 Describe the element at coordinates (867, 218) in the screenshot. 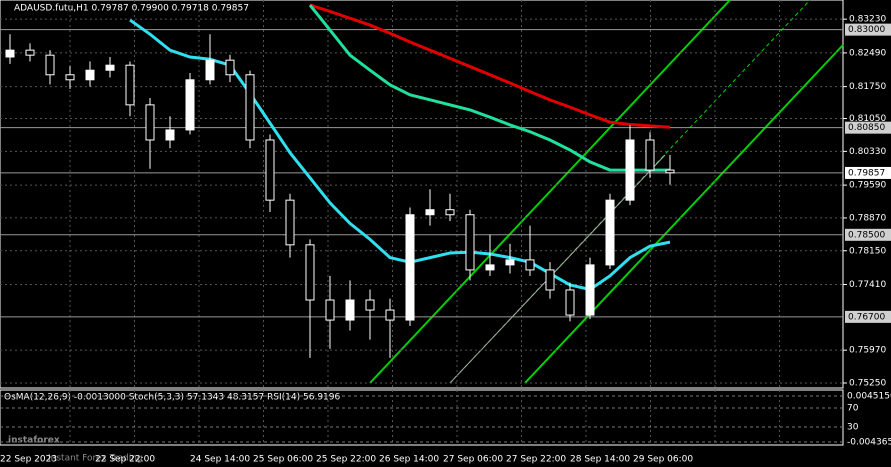

I see `y-tick-label: 0.78870` at that location.